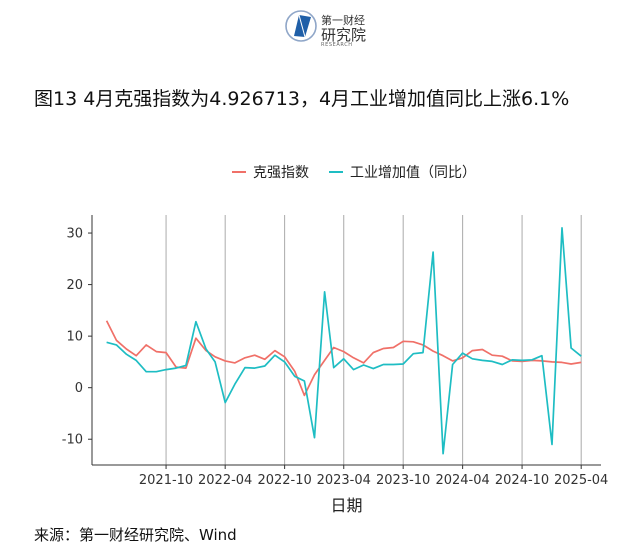 This screenshot has width=640, height=557. I want to click on logo-name: 研究院, so click(344, 35).